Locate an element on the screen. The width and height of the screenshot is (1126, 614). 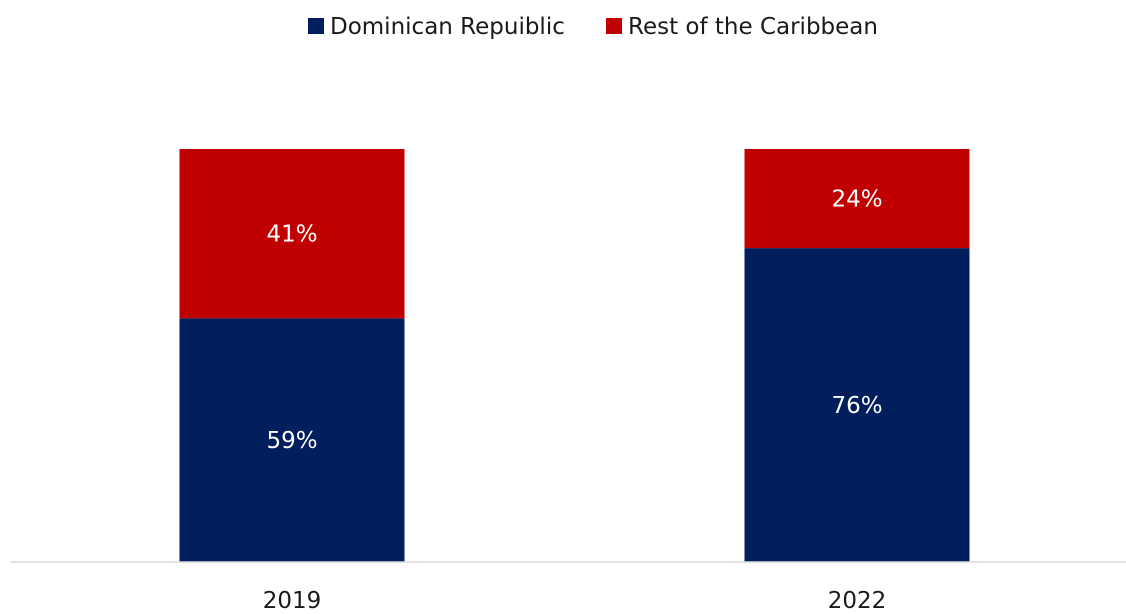
legend-item-dominican-republic: Dominican Repuiblic is located at coordinates (436, 27).